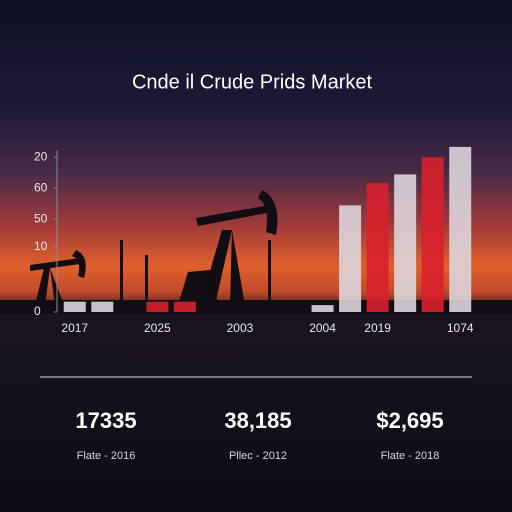  I want to click on stat-label: Pllec - 2012, so click(258, 456).